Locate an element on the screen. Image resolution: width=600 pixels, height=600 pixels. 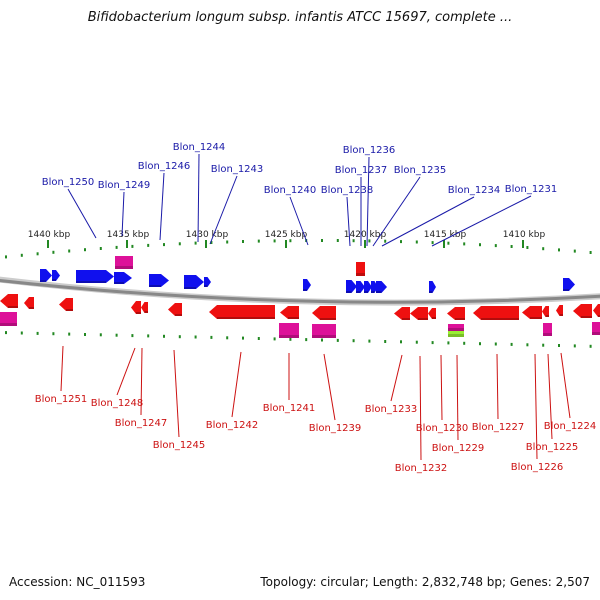
bottom-gene-label: Blon_1224 is located at coordinates (570, 426).